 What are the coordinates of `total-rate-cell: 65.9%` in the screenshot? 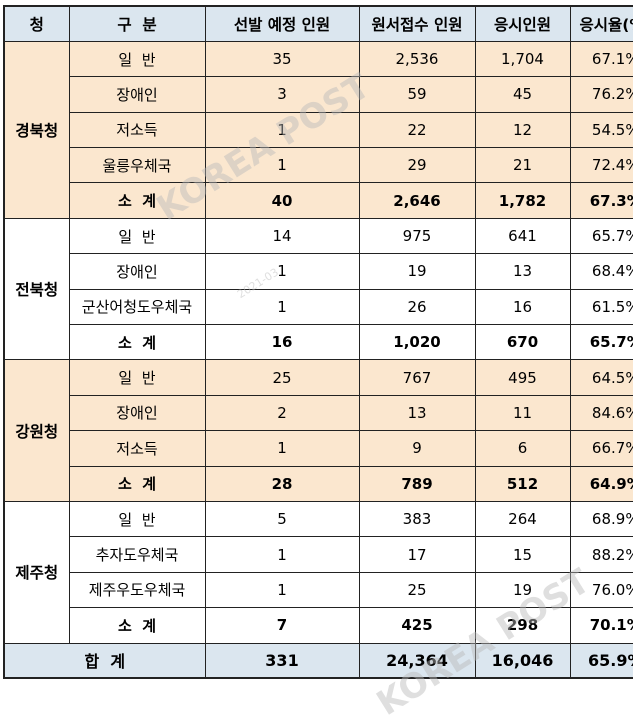 It's located at (601, 660).